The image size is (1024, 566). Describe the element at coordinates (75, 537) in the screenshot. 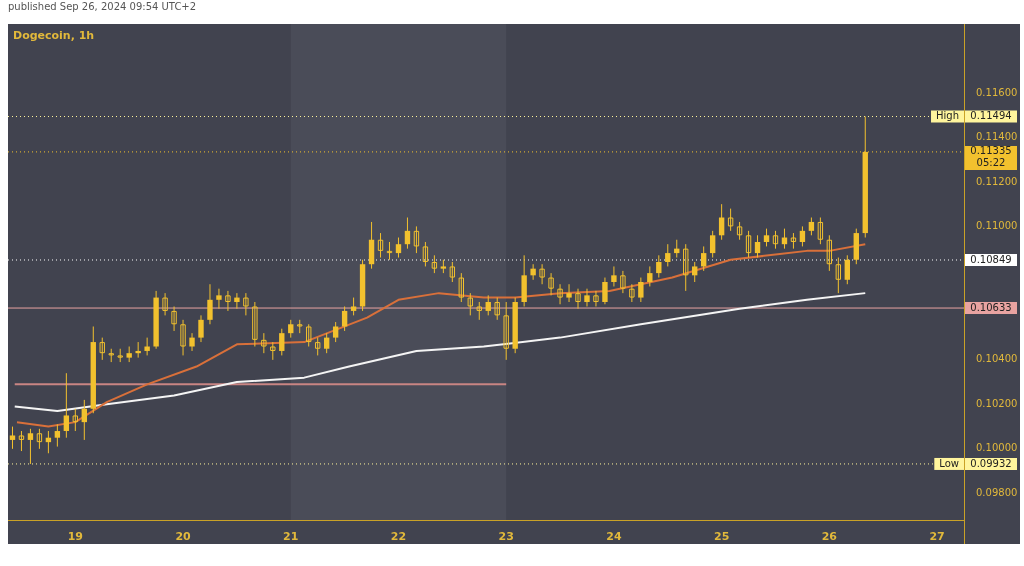

I see `x-tick-label: 19` at that location.